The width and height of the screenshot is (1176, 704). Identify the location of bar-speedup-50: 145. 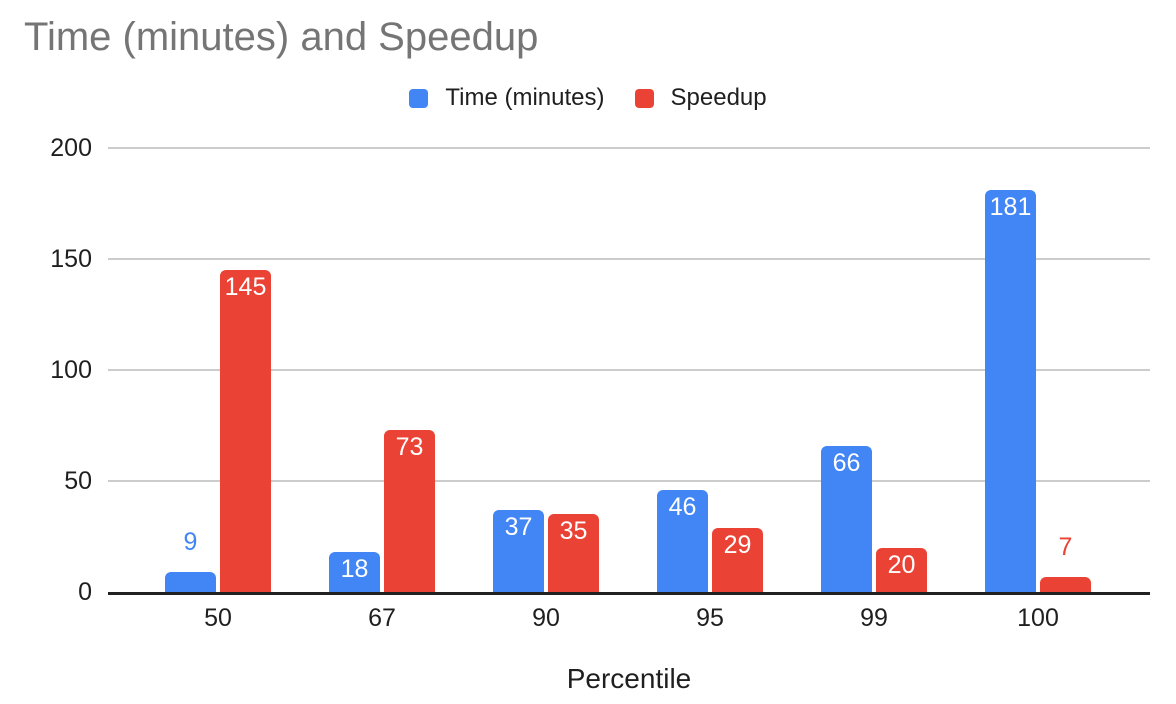
(245, 431).